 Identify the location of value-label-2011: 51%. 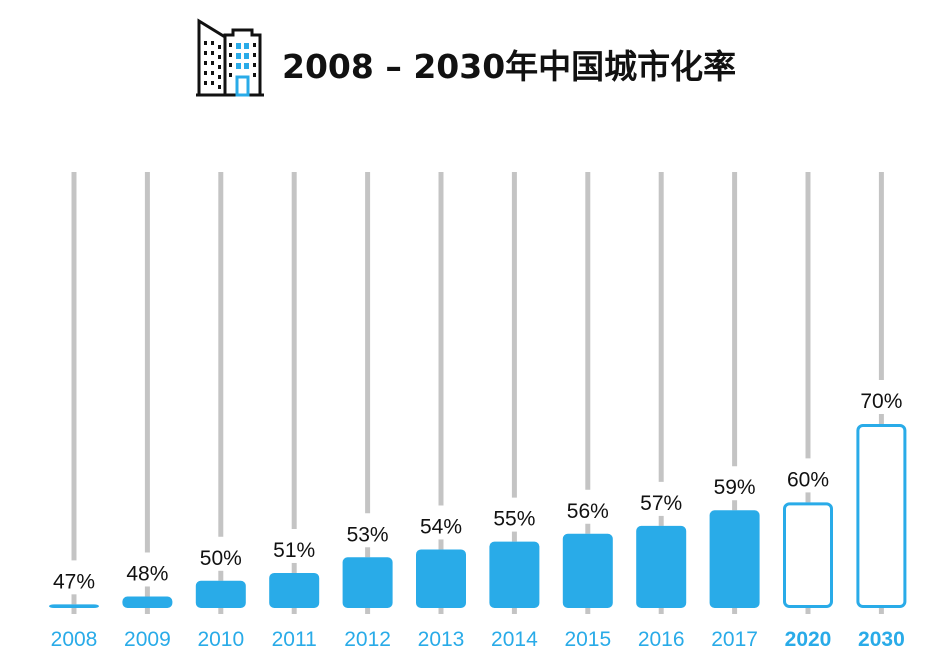
(294, 550).